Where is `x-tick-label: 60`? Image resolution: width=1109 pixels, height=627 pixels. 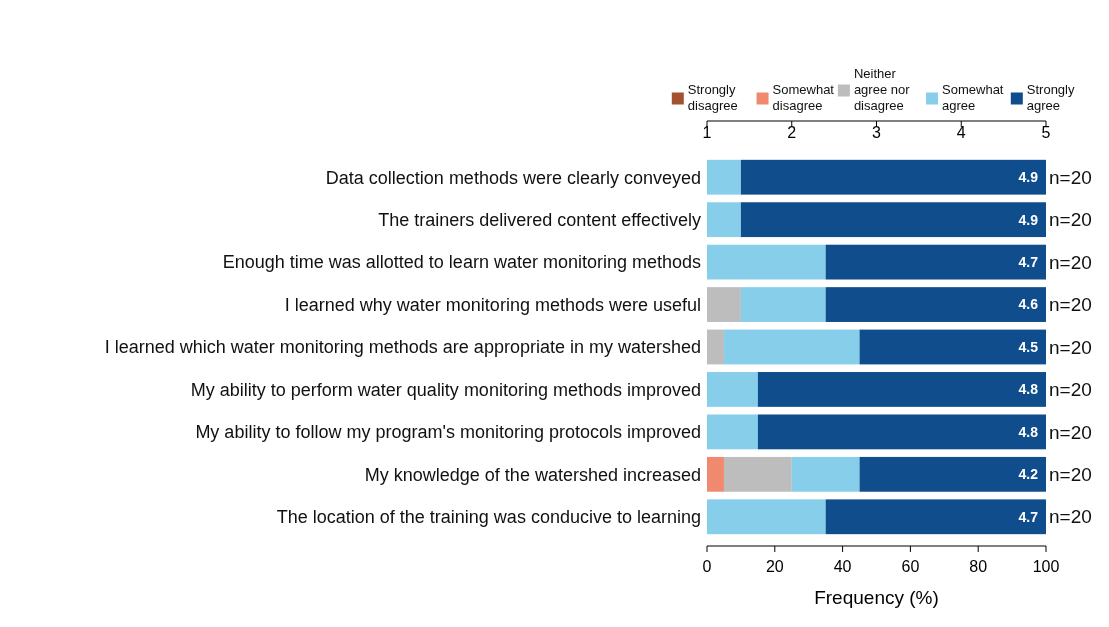 x-tick-label: 60 is located at coordinates (910, 566).